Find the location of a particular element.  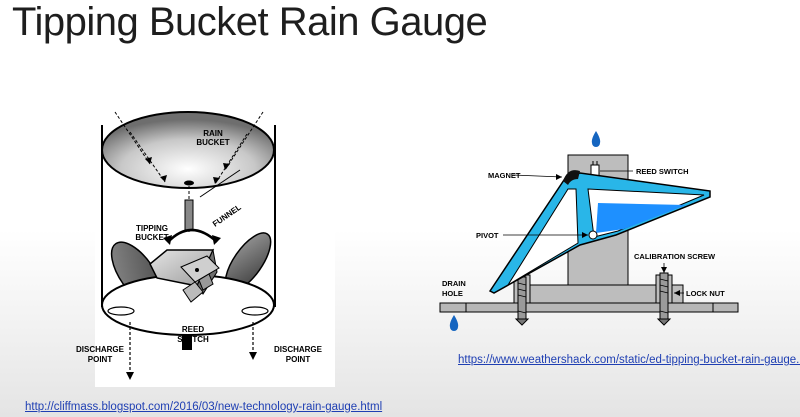

label-calibration-screw: CALIBRATION SCREW is located at coordinates (675, 256).